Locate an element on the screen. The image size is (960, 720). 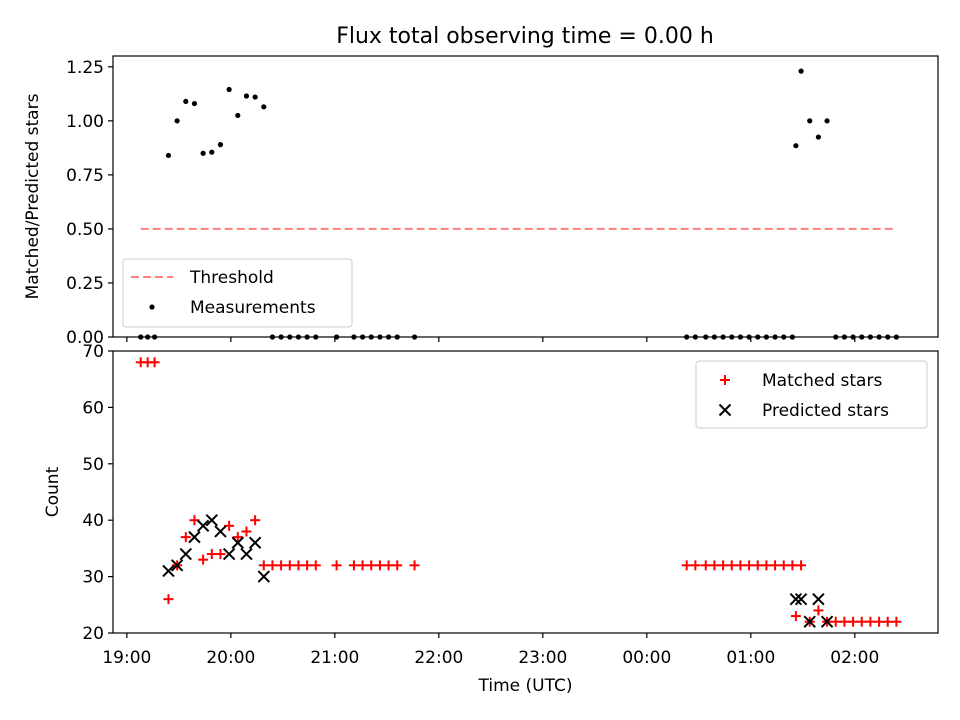
matched-stars-legend-swatch is located at coordinates (725, 380).